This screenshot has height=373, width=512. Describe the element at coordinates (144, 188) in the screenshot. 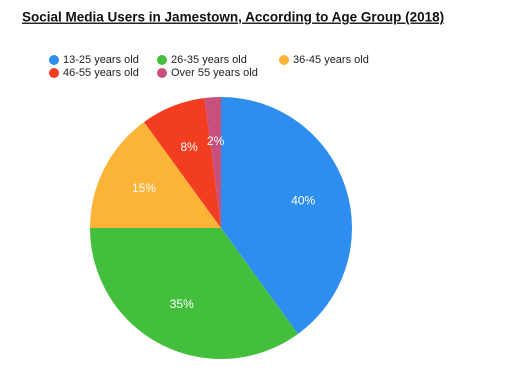

I see `slice-label: 15%` at that location.